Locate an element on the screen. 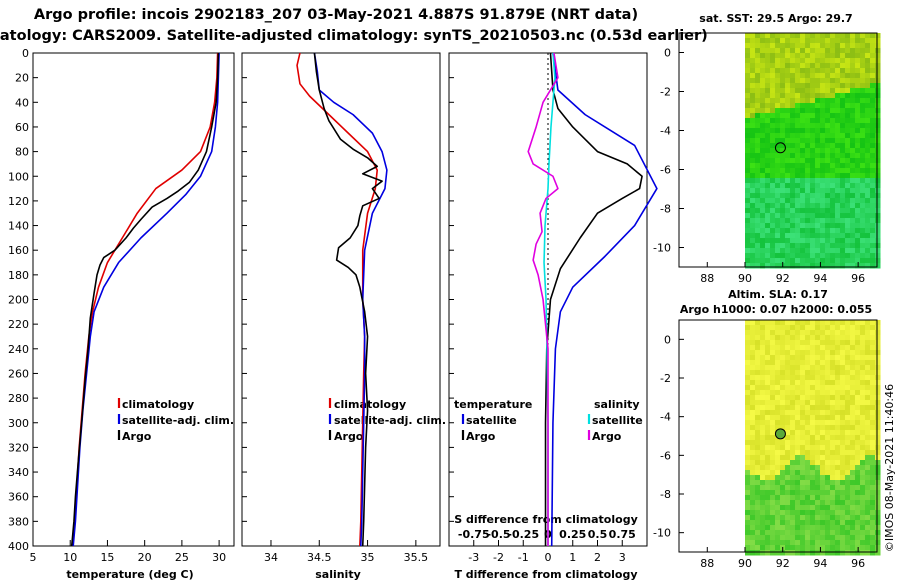 The width and height of the screenshot is (900, 580). legend-title-temperature: temperature is located at coordinates (493, 404).